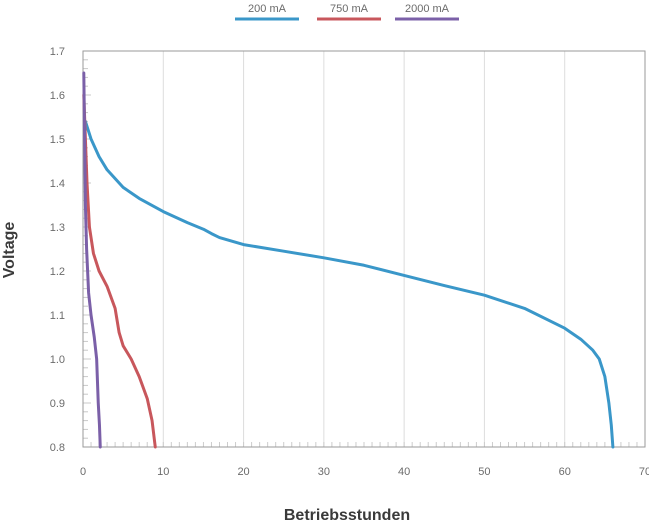 This screenshot has height=526, width=649. Describe the element at coordinates (92, 260) in the screenshot. I see `series-line-2000-ma` at that location.